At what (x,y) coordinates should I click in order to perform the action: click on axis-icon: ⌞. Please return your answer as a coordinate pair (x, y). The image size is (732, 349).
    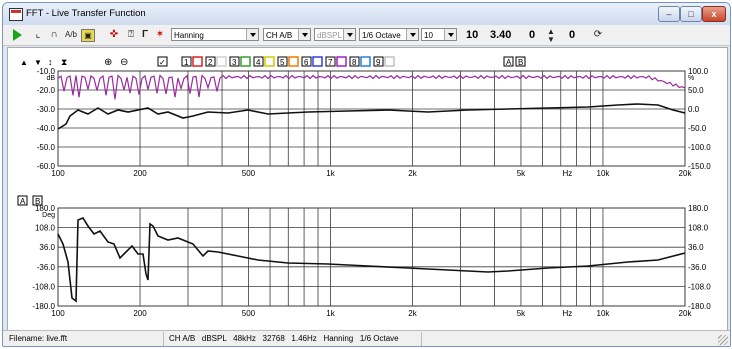
    Looking at the image, I should click on (38, 34).